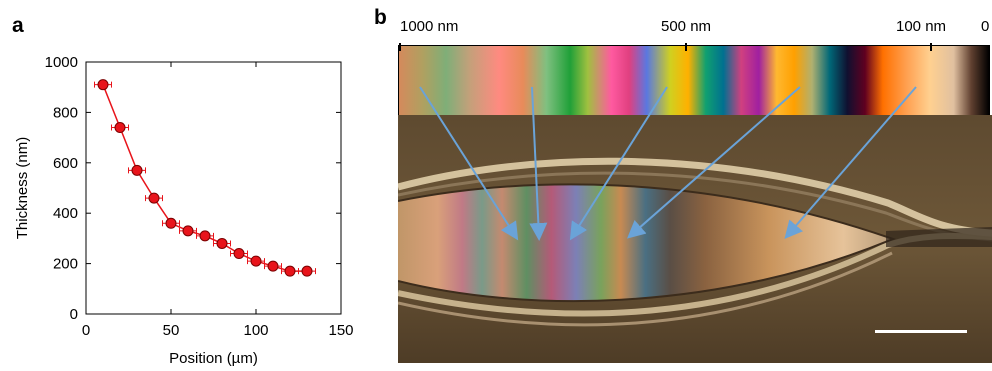 The image size is (992, 371). I want to click on y-tick-label: 200, so click(65, 264).